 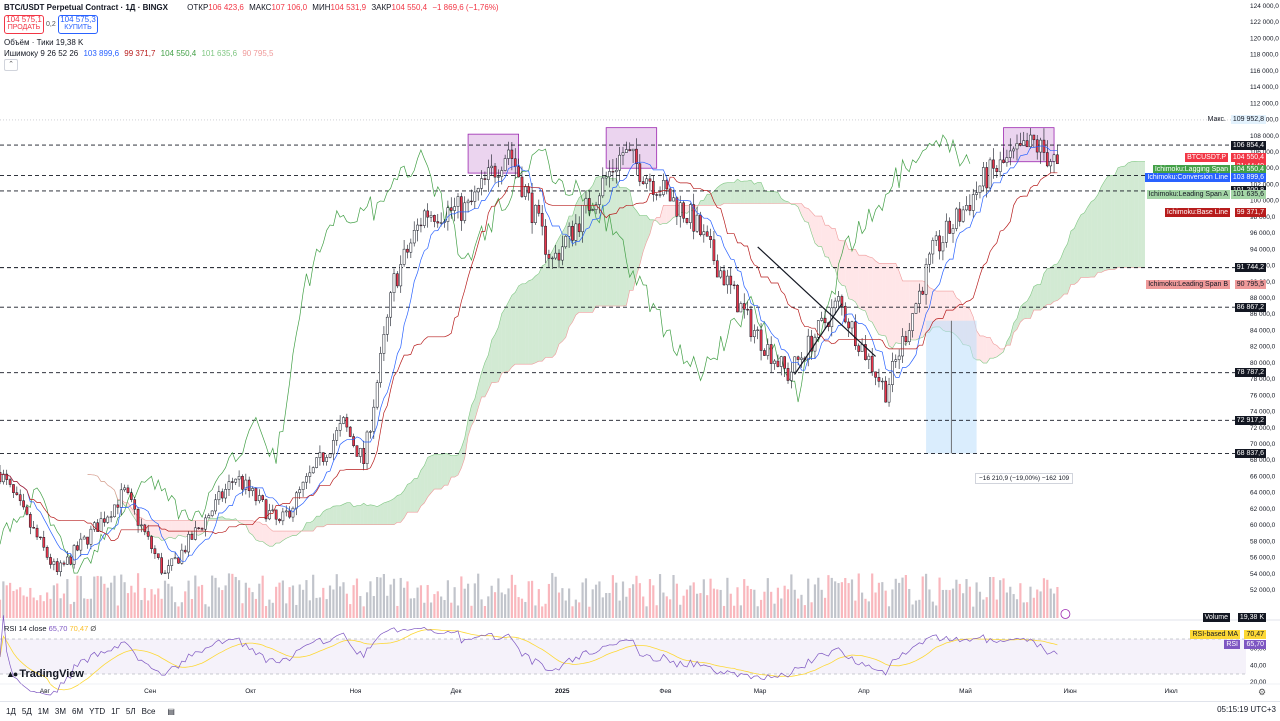 What do you see at coordinates (78, 24) in the screenshot?
I see `buy-button: 104 575,3 КУПИТЬ` at bounding box center [78, 24].